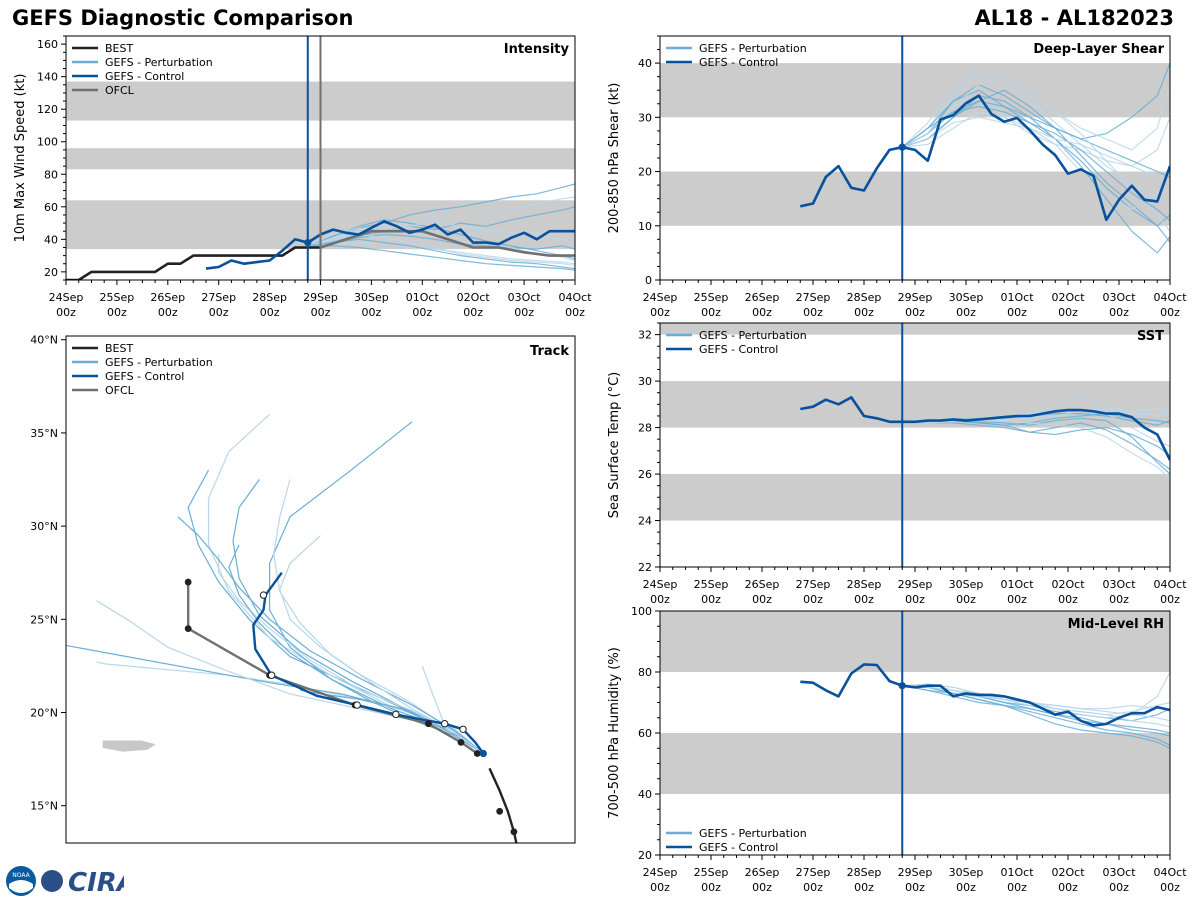 This screenshot has width=1200, height=902. What do you see at coordinates (51, 239) in the screenshot?
I see `y-tick-label: 40` at bounding box center [51, 239].